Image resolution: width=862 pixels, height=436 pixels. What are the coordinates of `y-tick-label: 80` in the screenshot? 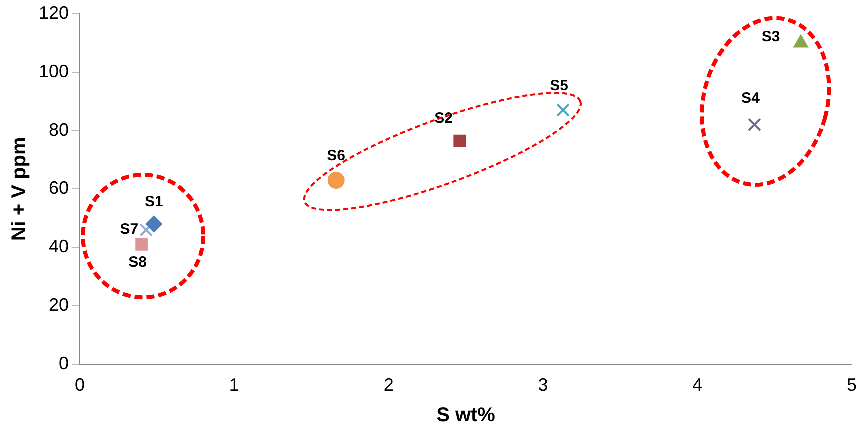 It's located at (59, 130).